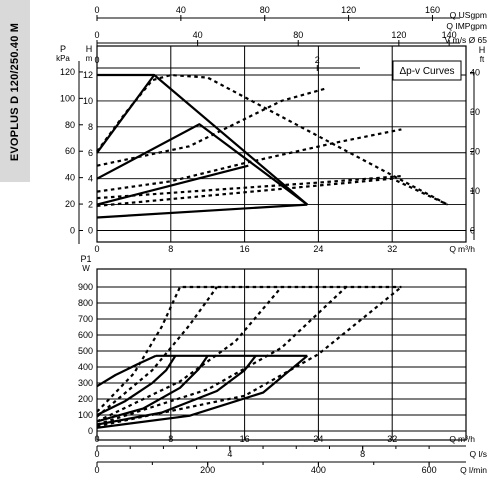 This screenshot has height=482, width=491. I want to click on lps-tick-label: 4, so click(229, 454).